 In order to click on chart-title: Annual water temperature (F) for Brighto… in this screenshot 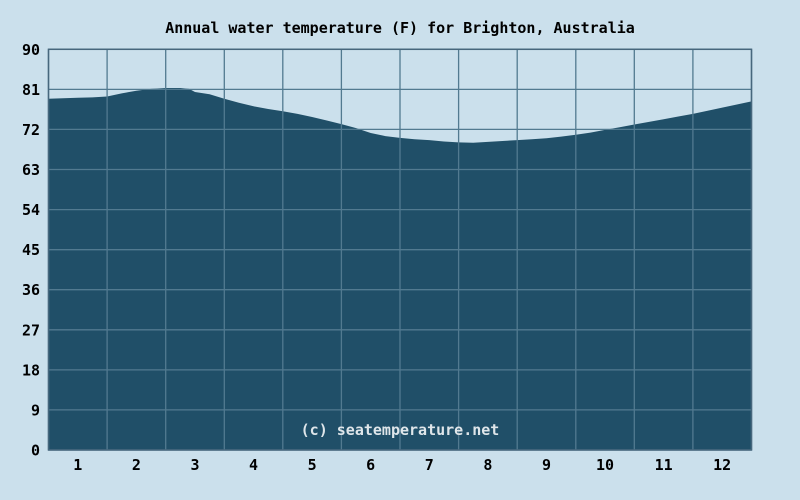, I will do `click(400, 28)`.